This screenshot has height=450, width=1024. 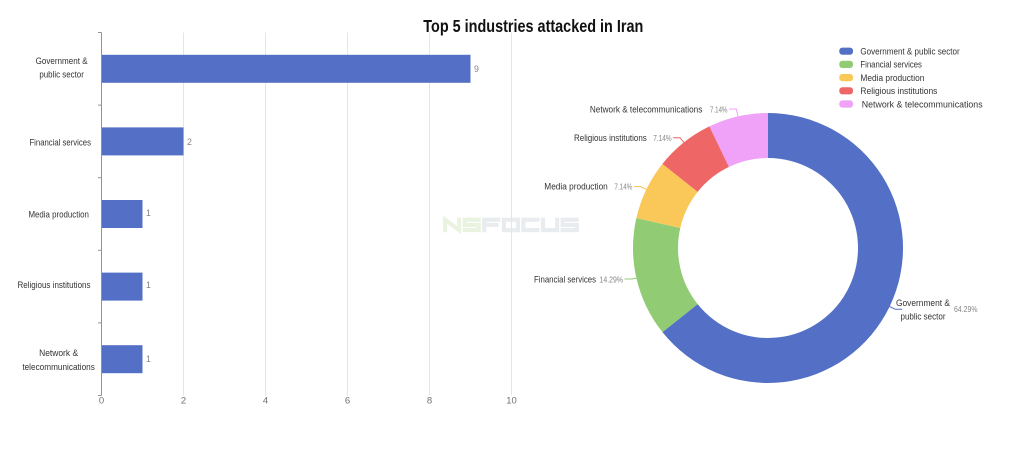 What do you see at coordinates (533, 26) in the screenshot?
I see `svg-text:Top 5 industries attacked in I: Top 5 industries attacked in Iran` at bounding box center [533, 26].